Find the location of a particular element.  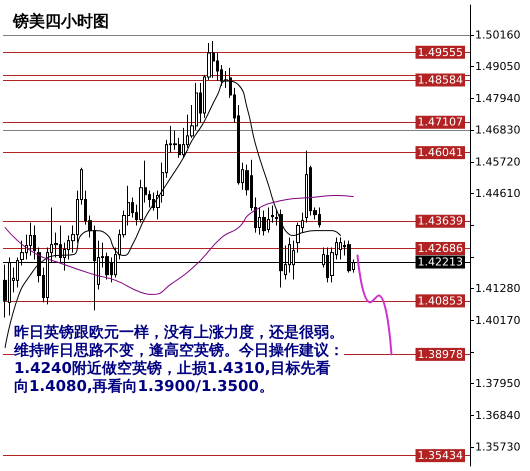

y-tick-label: 1.49050 is located at coordinates (497, 67).